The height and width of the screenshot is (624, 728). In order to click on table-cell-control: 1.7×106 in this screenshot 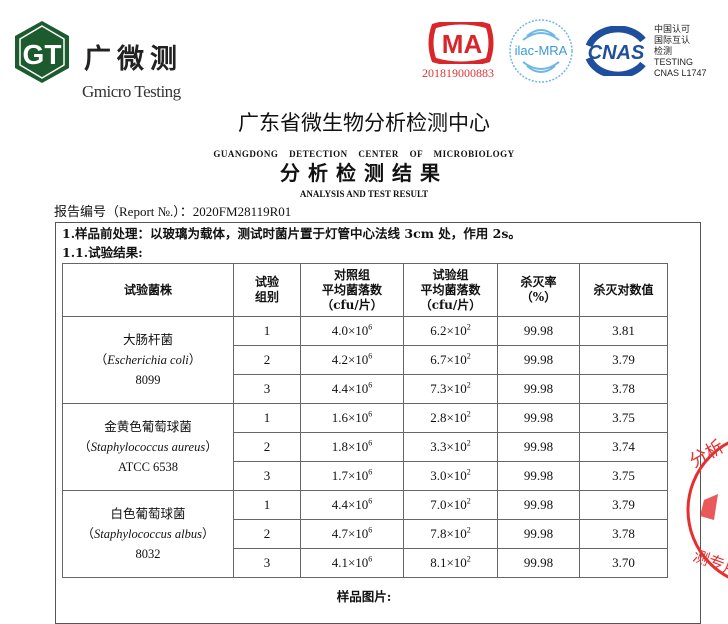, I will do `click(352, 476)`.